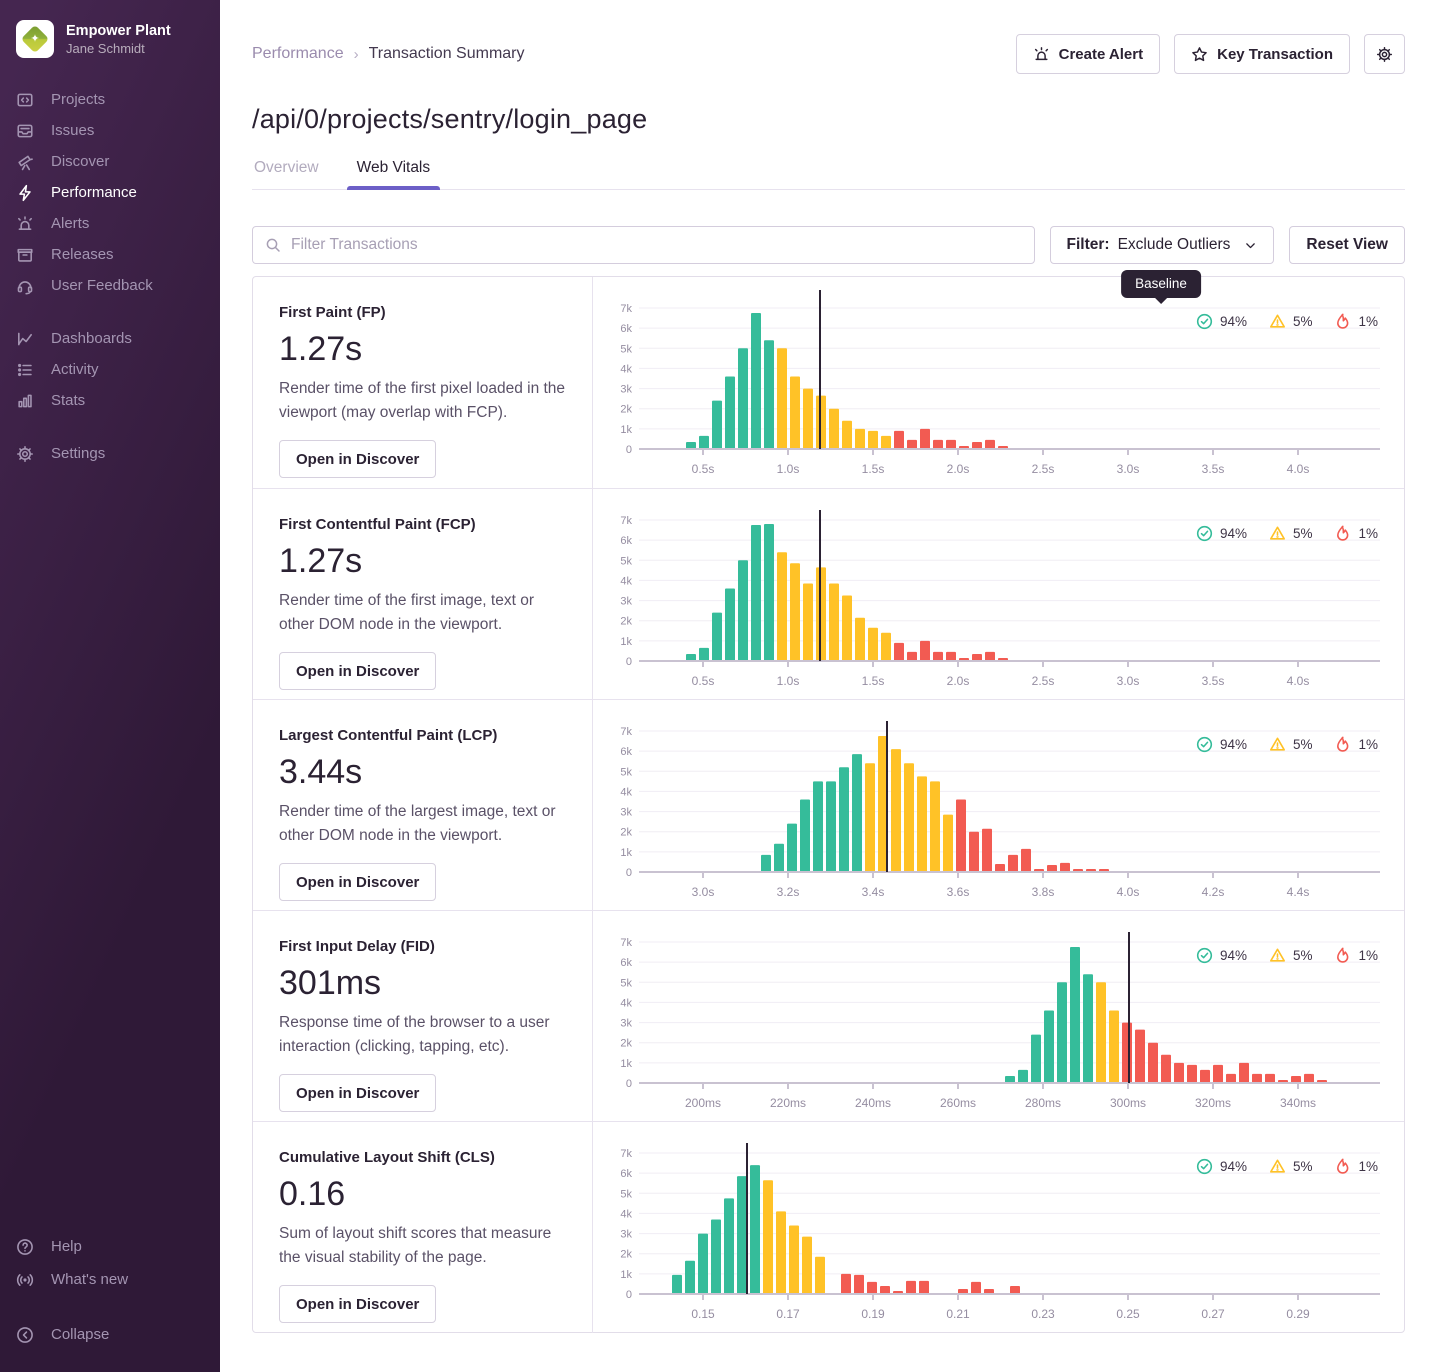  I want to click on vital-value: 301ms, so click(330, 983).